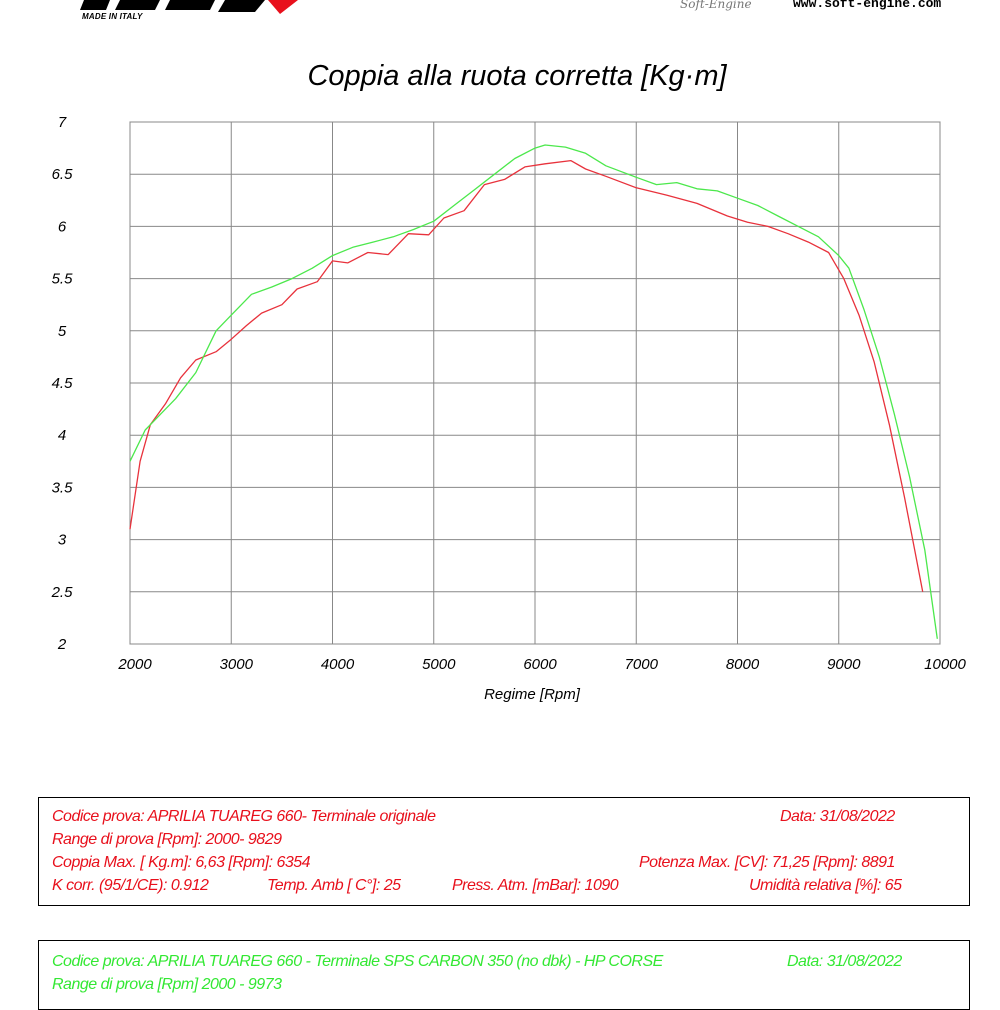  What do you see at coordinates (62, 592) in the screenshot?
I see `y-tick-label: 2.5` at bounding box center [62, 592].